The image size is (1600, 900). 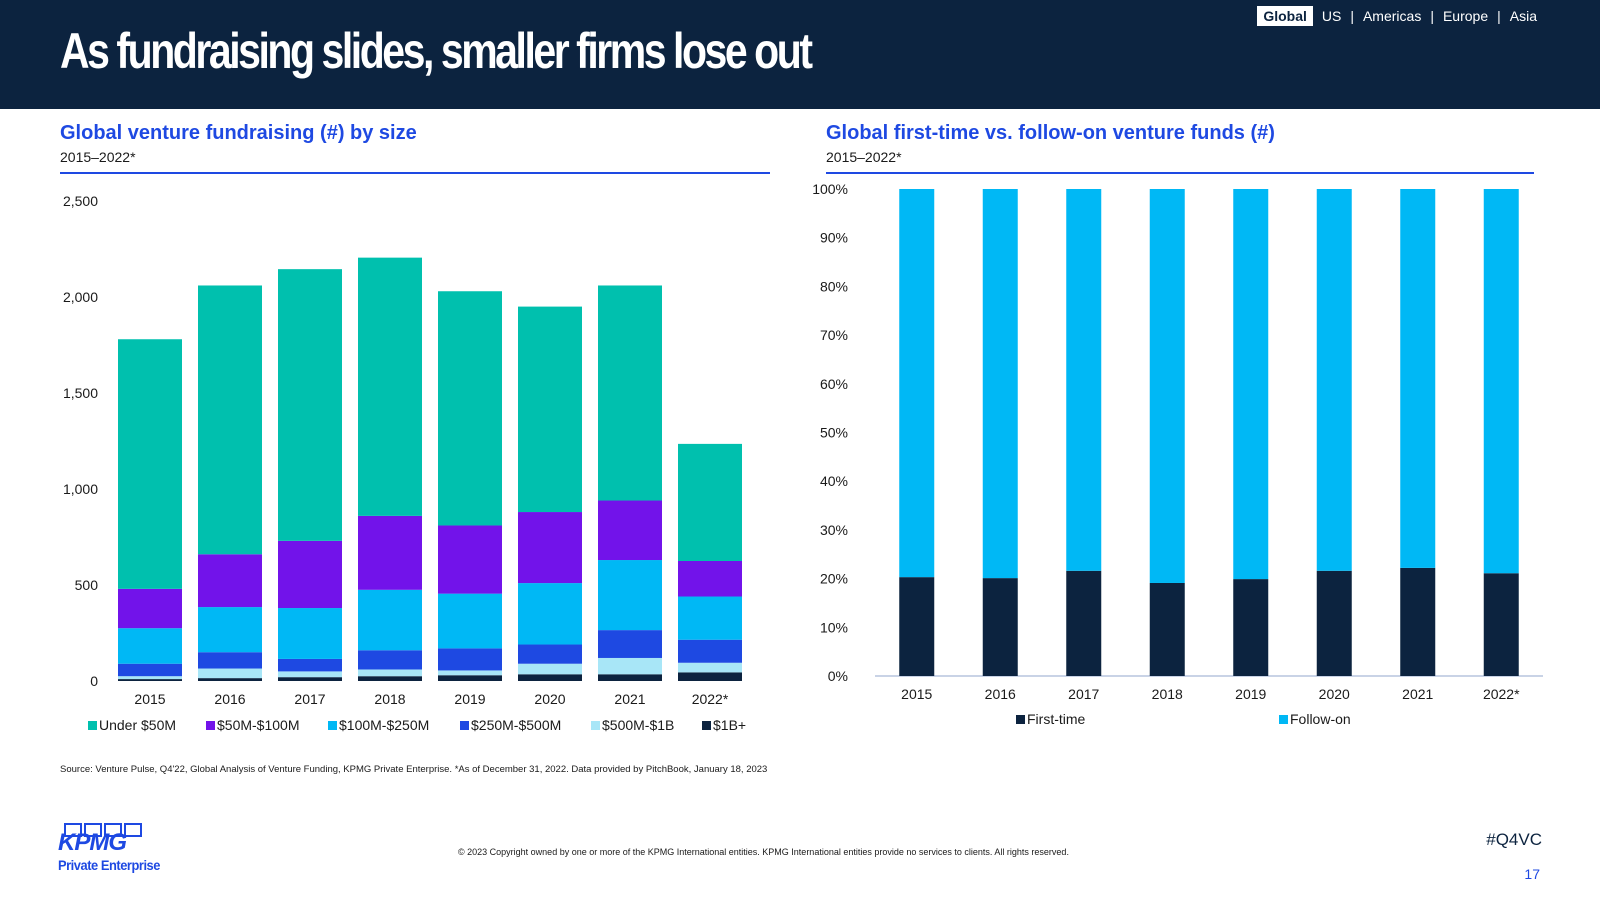 I want to click on right-chart-rule, so click(x=1180, y=173).